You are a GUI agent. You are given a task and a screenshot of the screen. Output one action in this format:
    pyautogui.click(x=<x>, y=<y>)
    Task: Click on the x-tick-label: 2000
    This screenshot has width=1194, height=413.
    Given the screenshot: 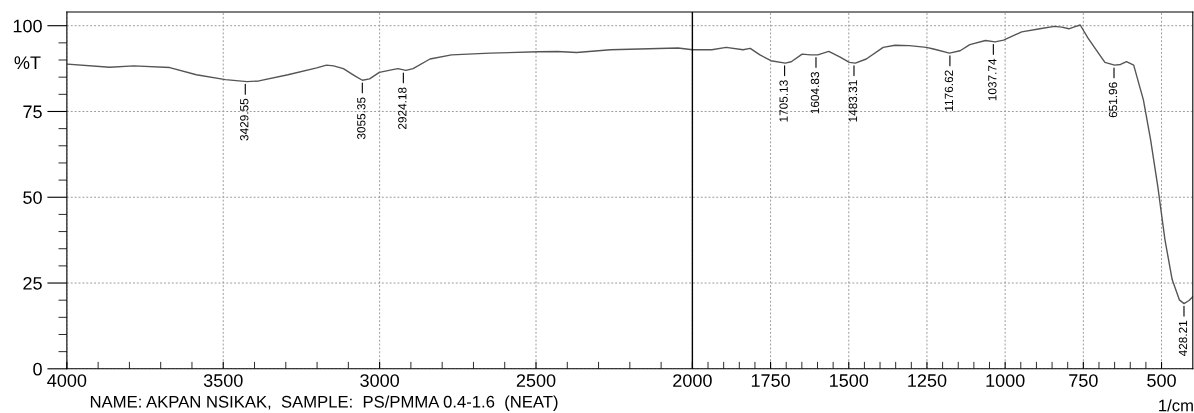 What is the action you would take?
    pyautogui.click(x=692, y=380)
    